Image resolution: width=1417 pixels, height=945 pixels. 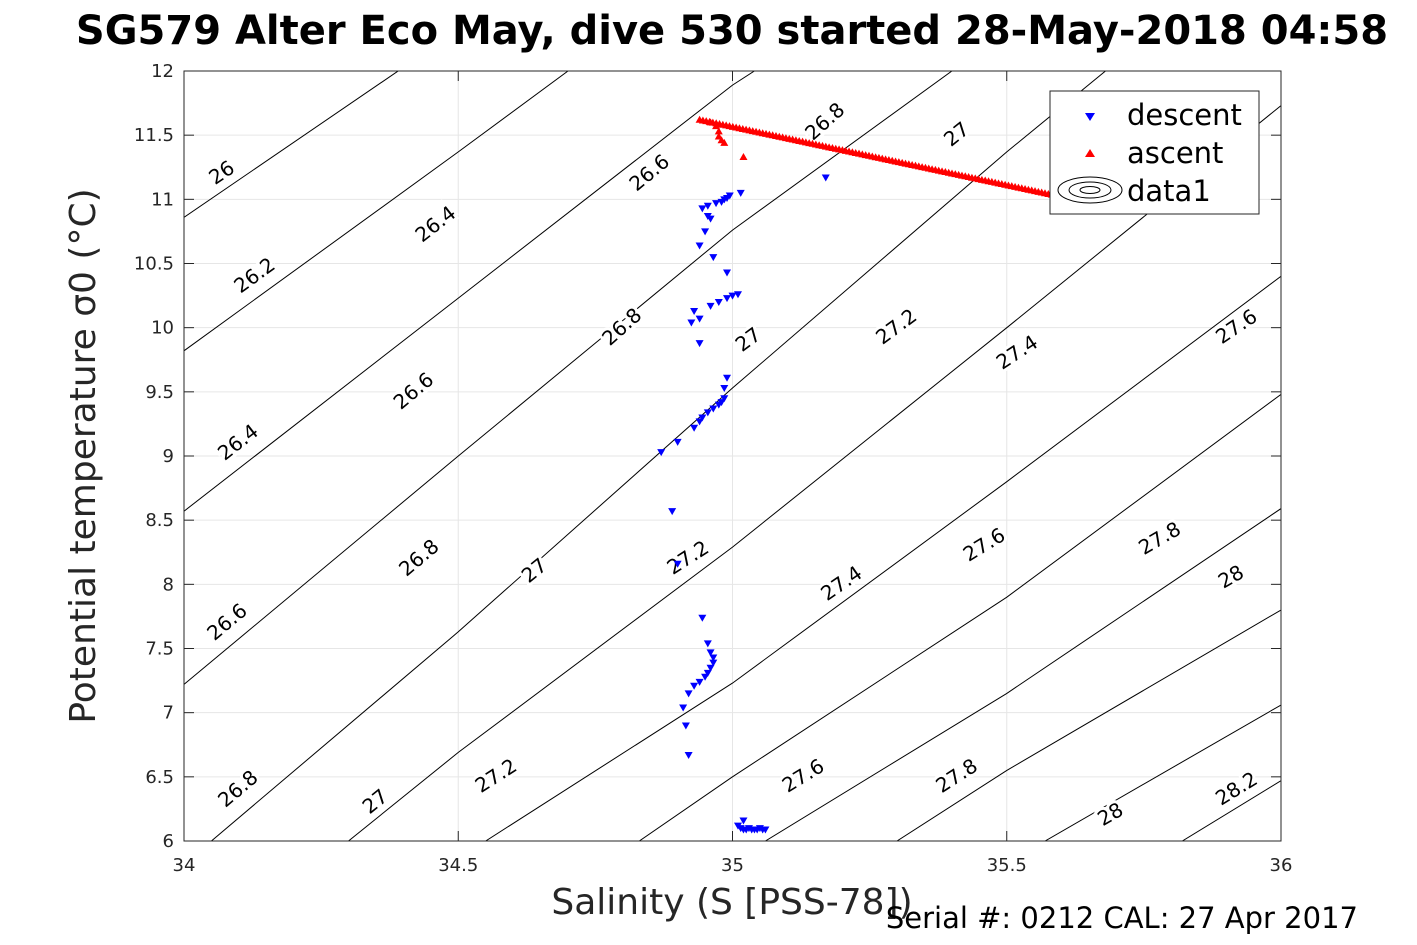 What do you see at coordinates (162, 71) in the screenshot?
I see `y-tick-label: 12` at bounding box center [162, 71].